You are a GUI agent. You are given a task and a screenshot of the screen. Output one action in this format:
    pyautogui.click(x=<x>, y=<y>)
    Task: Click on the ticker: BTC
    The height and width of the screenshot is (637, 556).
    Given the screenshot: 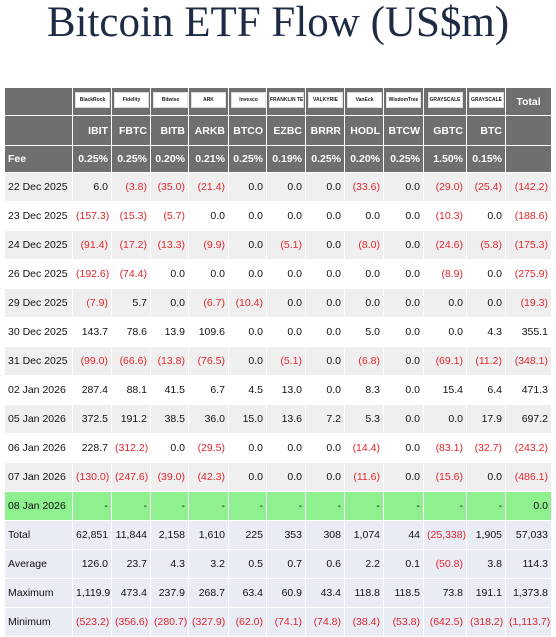 What is the action you would take?
    pyautogui.click(x=486, y=130)
    